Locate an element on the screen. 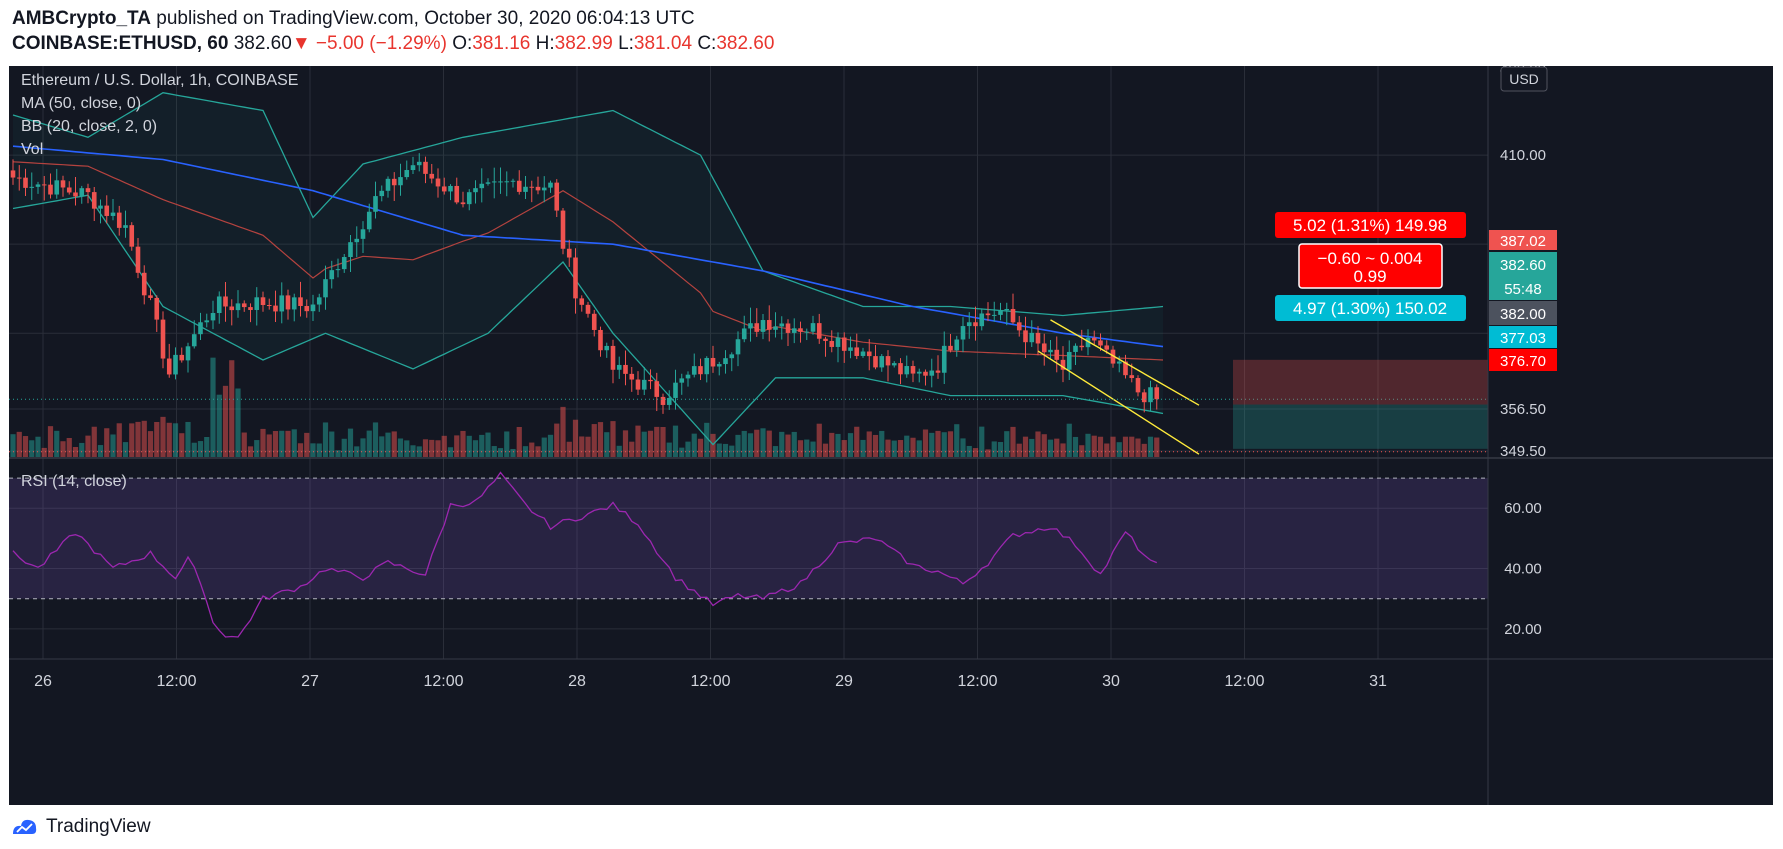 The height and width of the screenshot is (849, 1783). time-tick: 12:00 is located at coordinates (710, 681).